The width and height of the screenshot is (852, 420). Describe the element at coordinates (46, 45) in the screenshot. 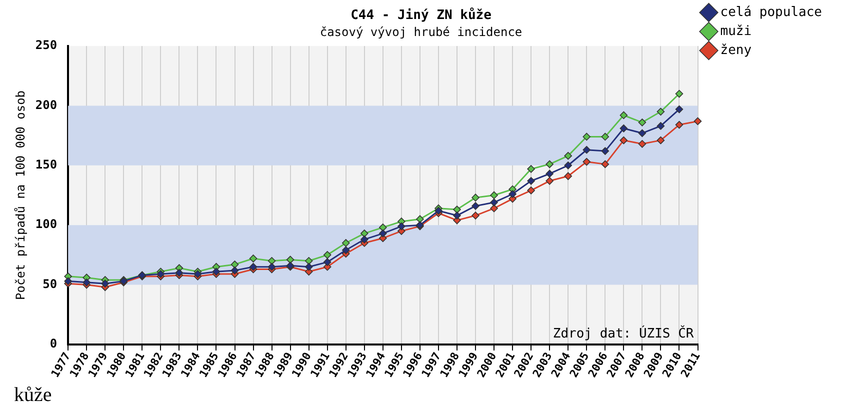

I see `y-tick-label: 250` at that location.